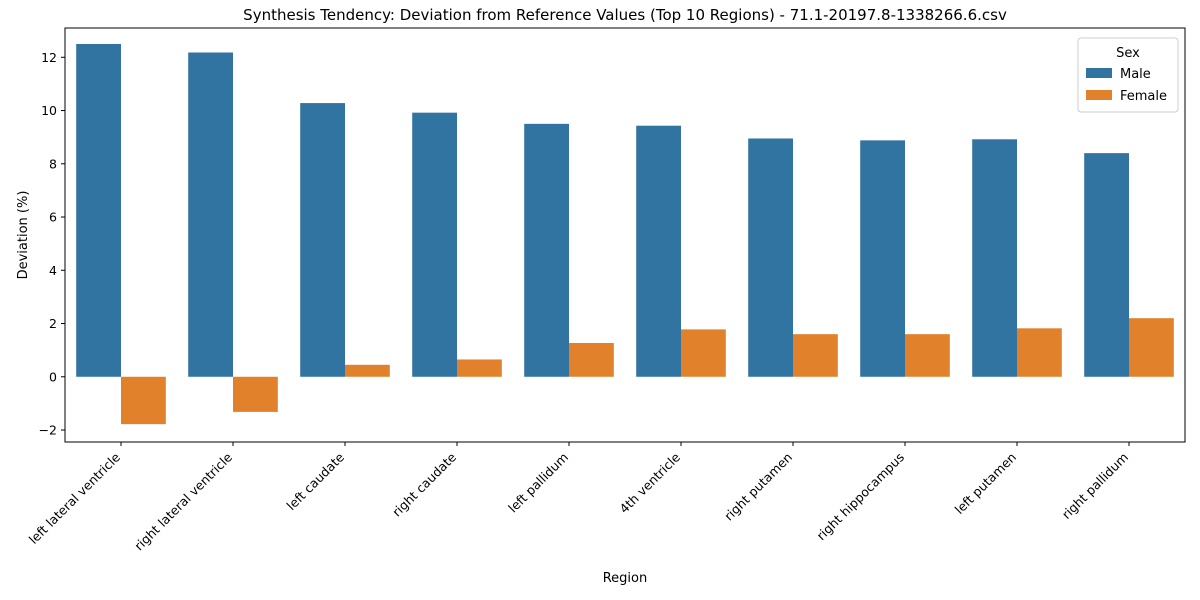  Describe the element at coordinates (49, 110) in the screenshot. I see `y-tick-label: 10` at that location.